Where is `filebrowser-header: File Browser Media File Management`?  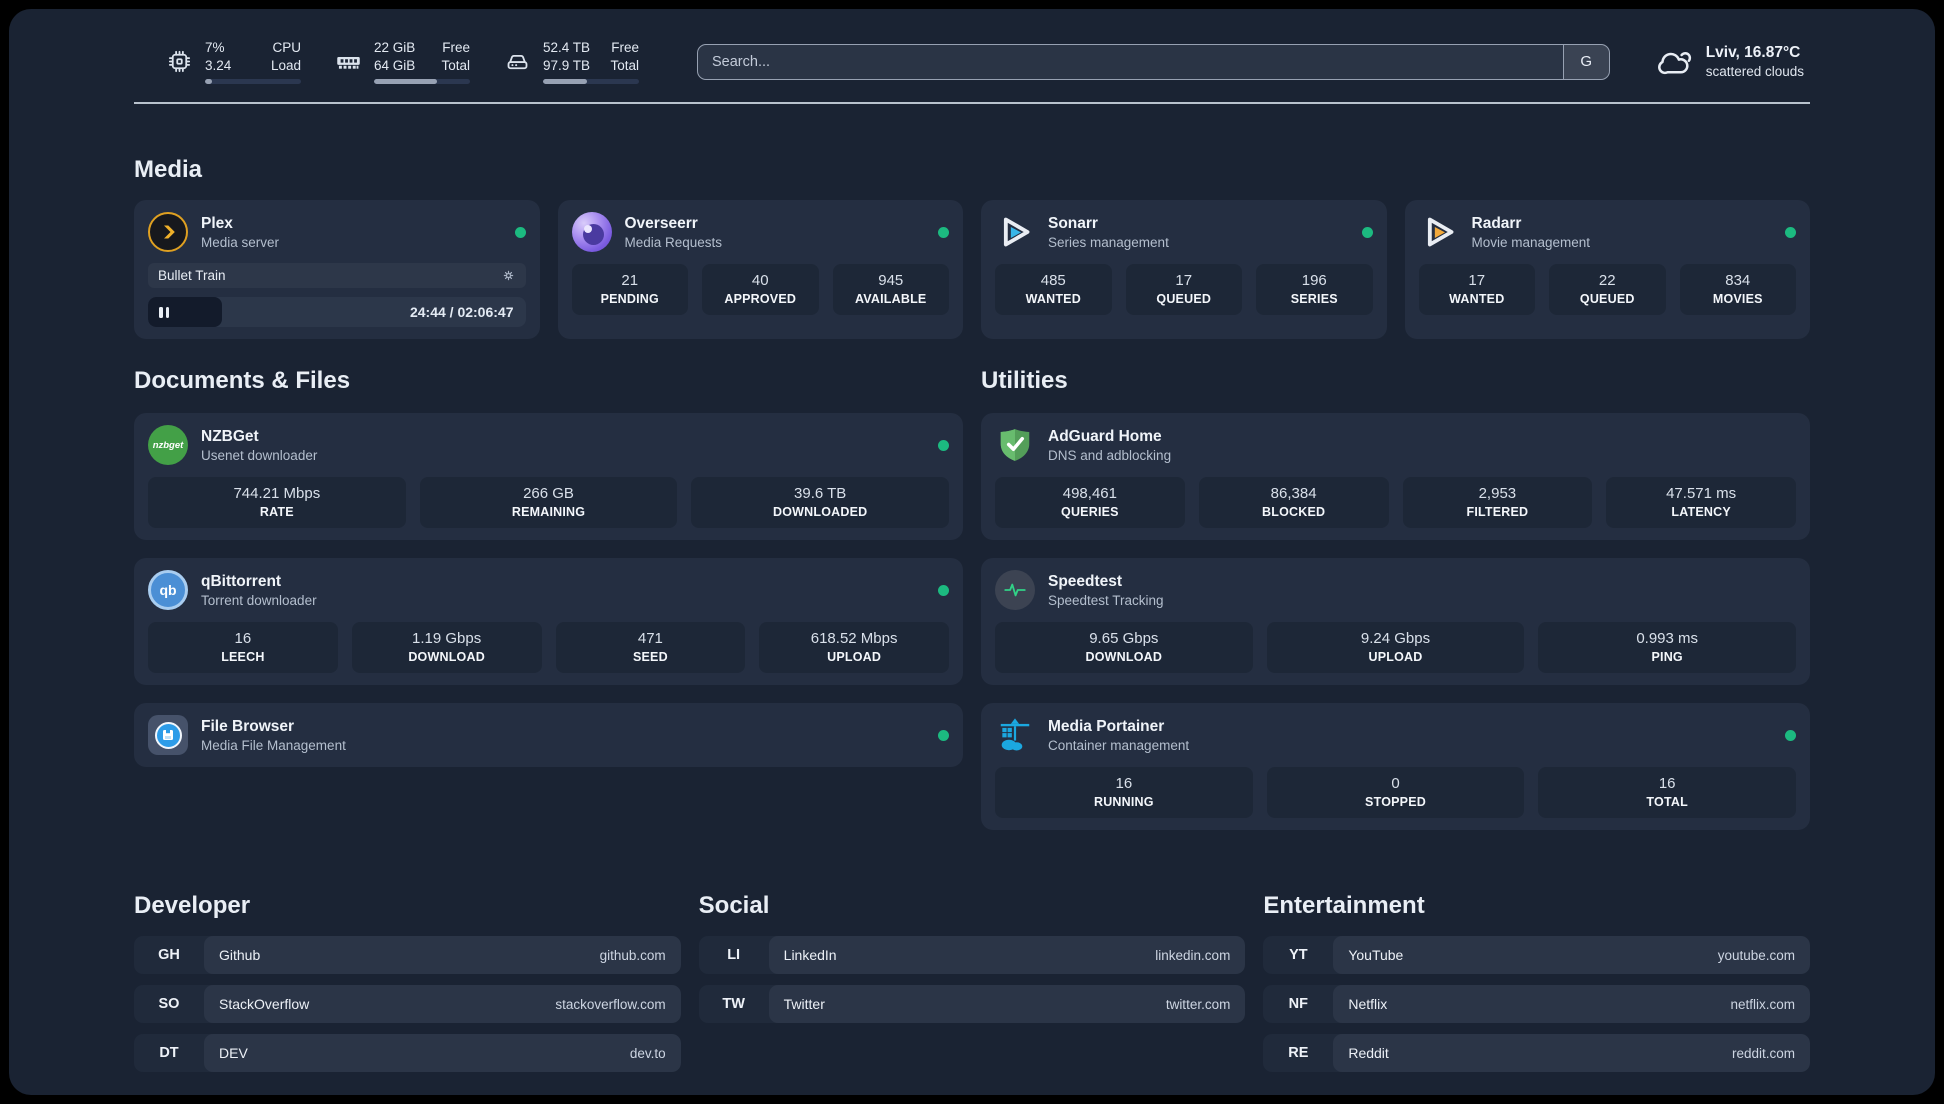
filebrowser-header: File Browser Media File Management is located at coordinates (548, 735).